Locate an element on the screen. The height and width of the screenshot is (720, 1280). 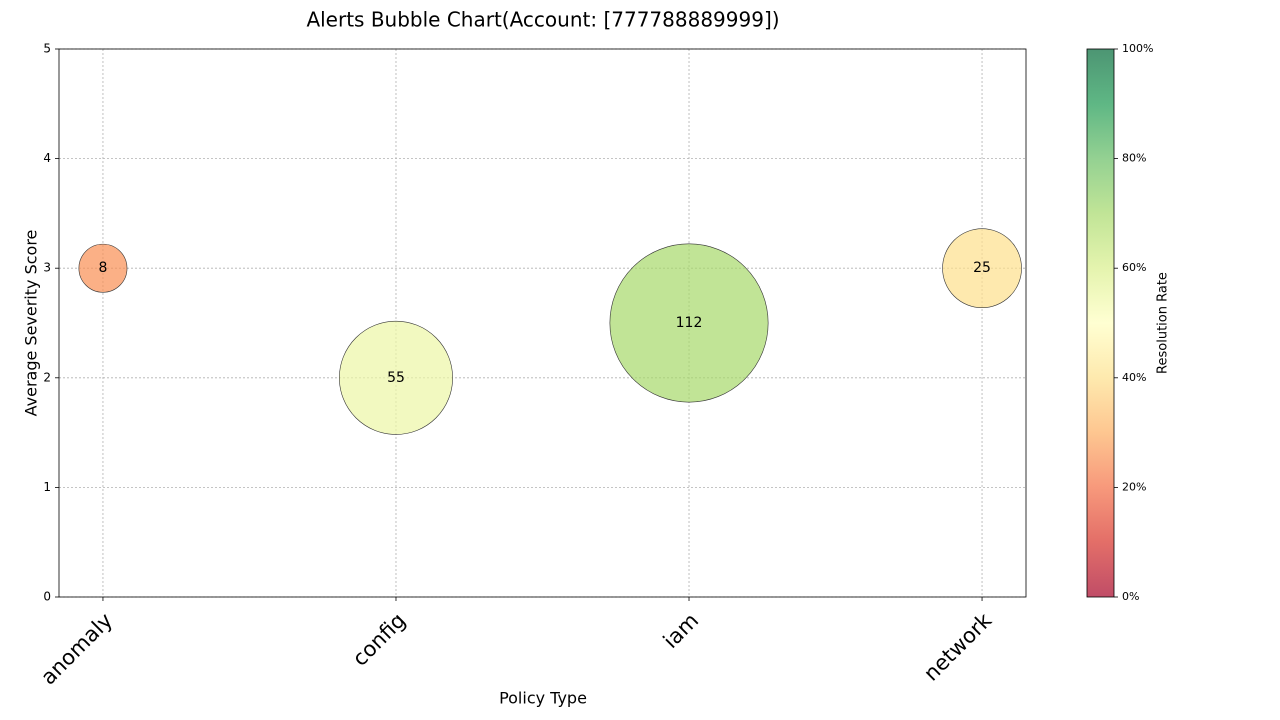
y-tick-label: 1 is located at coordinates (47, 487).